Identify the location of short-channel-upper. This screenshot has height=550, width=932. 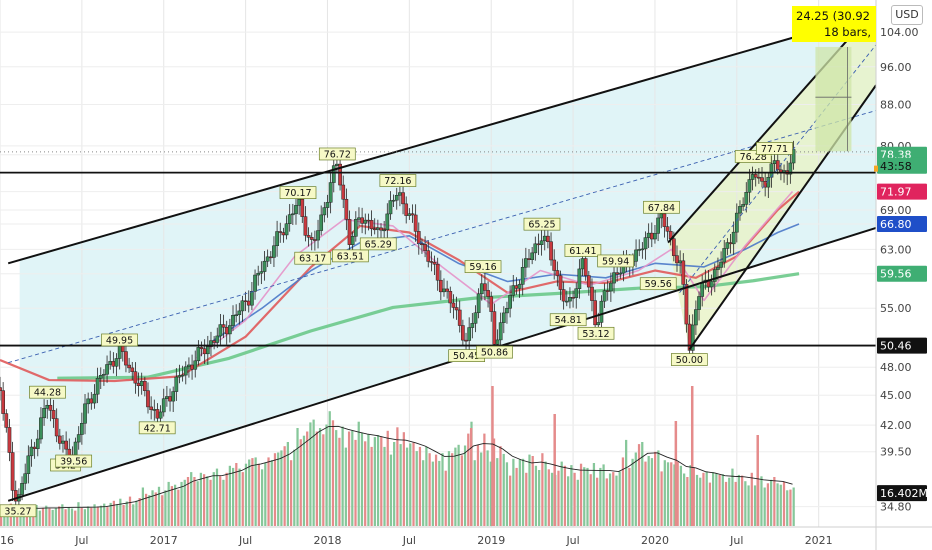
(772, 125).